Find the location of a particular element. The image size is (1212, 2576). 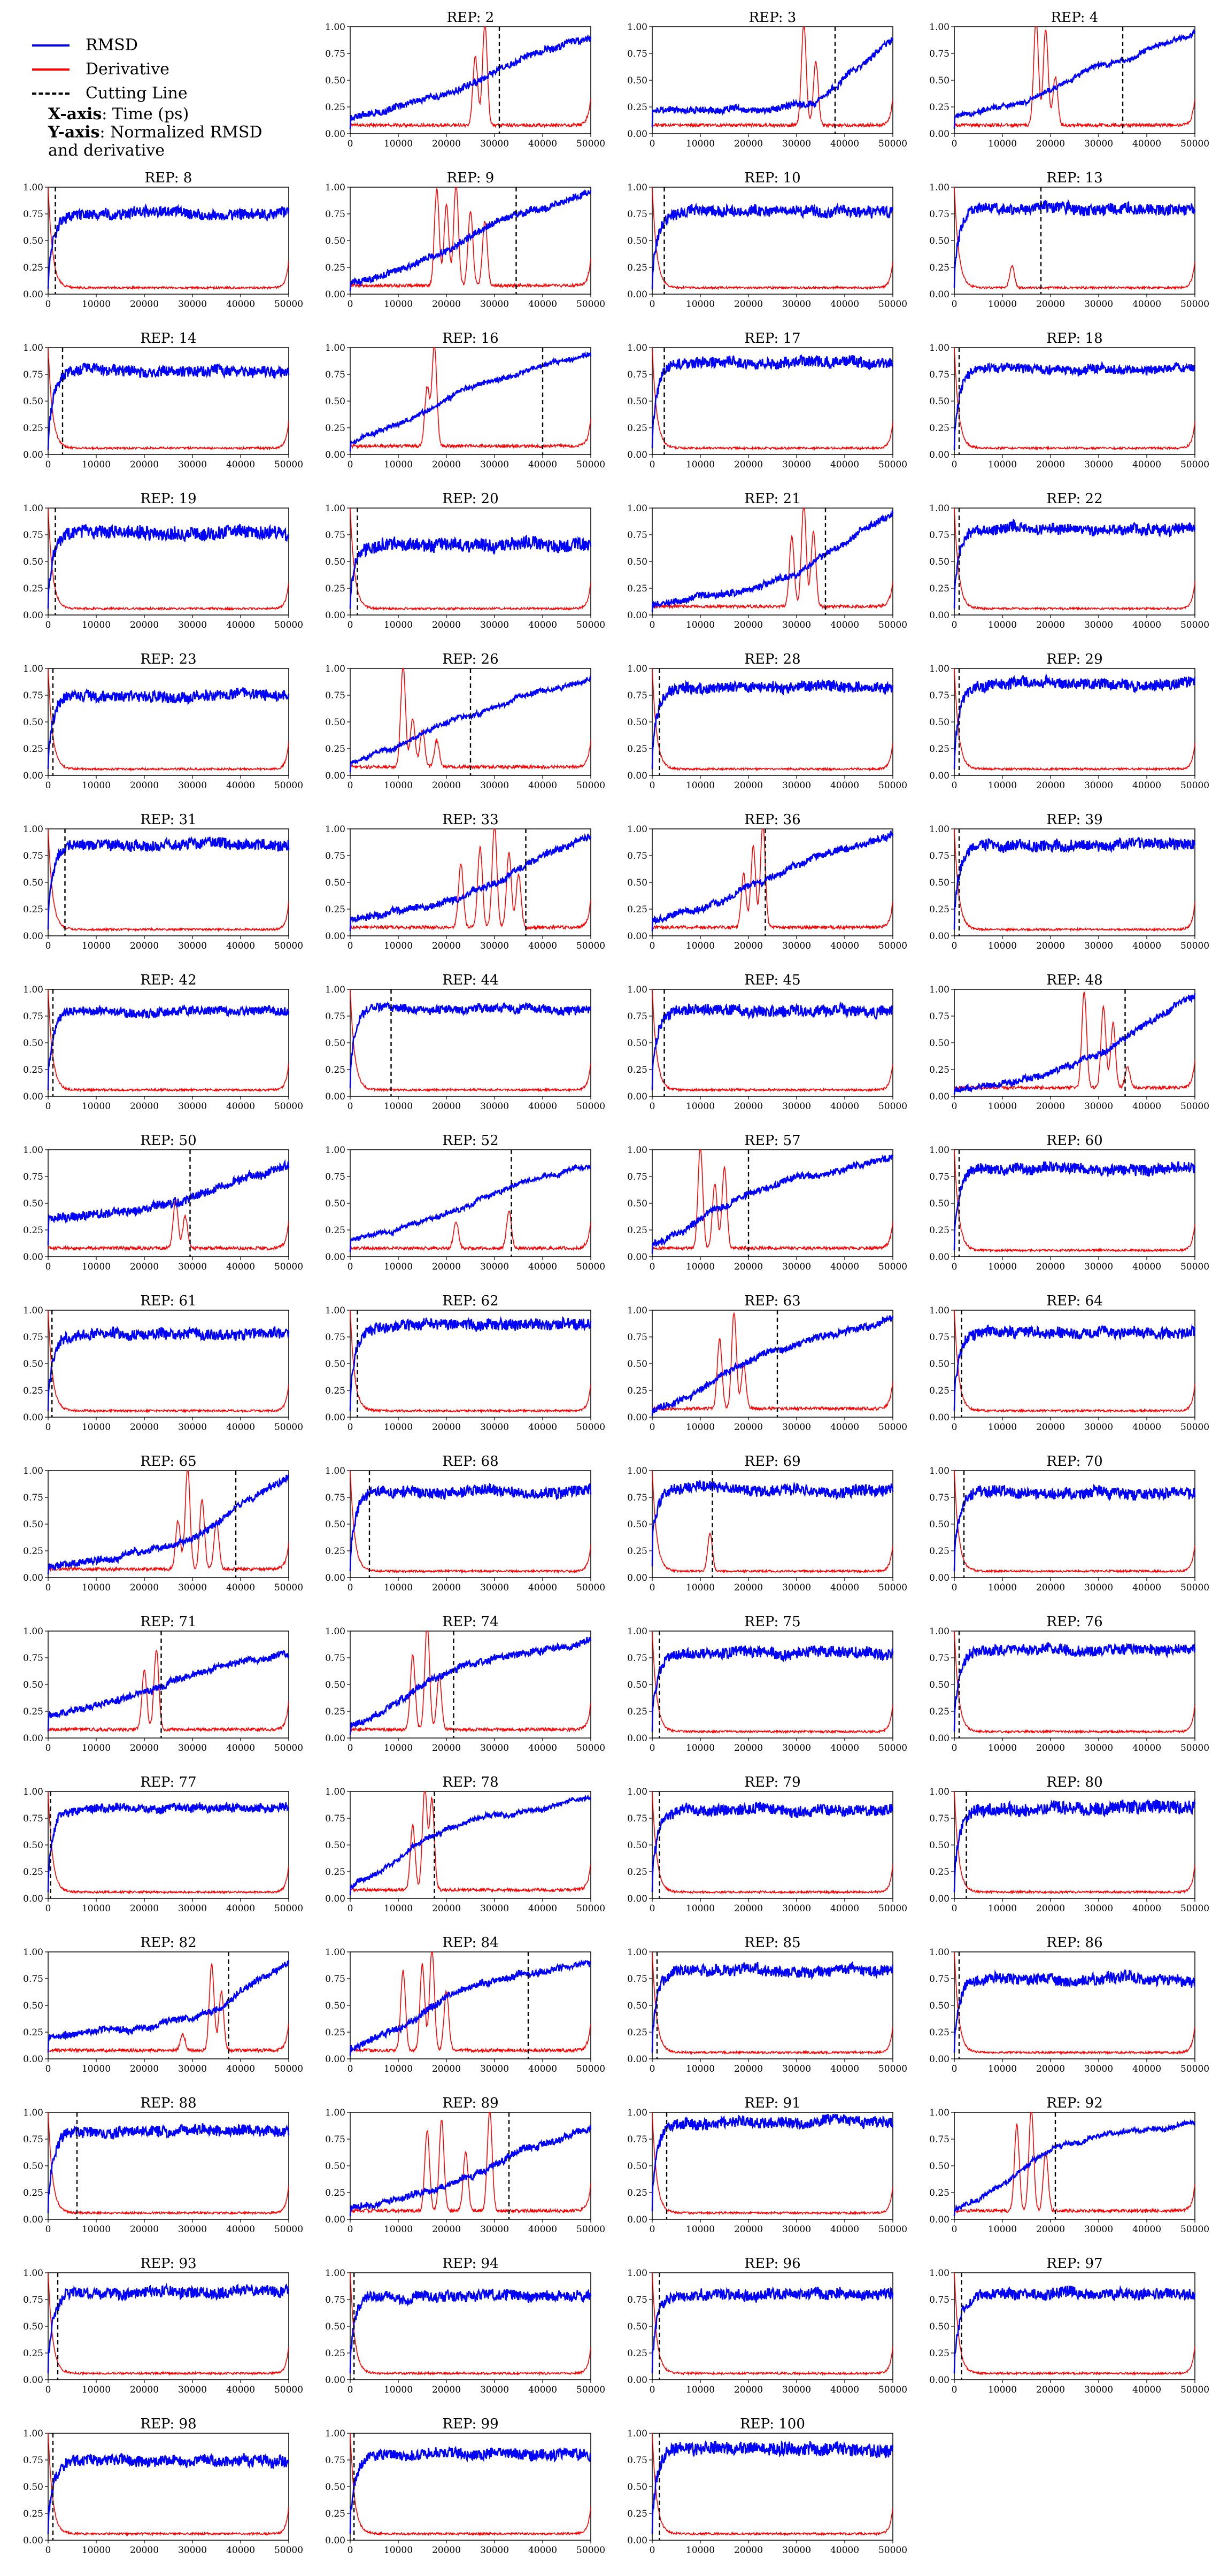

plot-frame is located at coordinates (168, 2005).